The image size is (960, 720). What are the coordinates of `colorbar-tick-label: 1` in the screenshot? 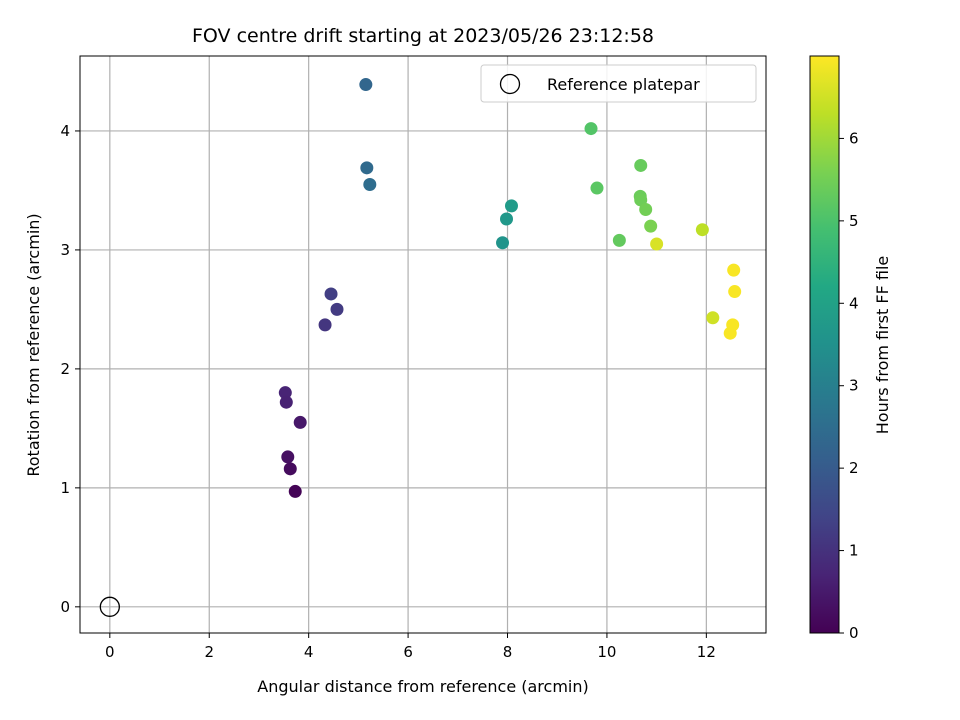 It's located at (854, 551).